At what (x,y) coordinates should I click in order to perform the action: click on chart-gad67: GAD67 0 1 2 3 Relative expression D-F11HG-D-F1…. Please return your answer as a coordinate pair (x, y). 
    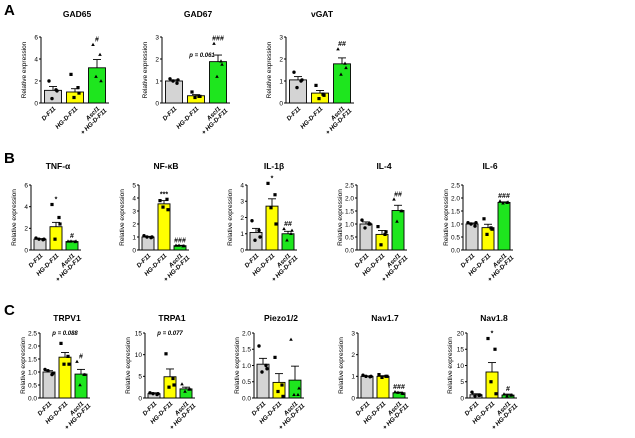
    Looking at the image, I should click on (186, 72).